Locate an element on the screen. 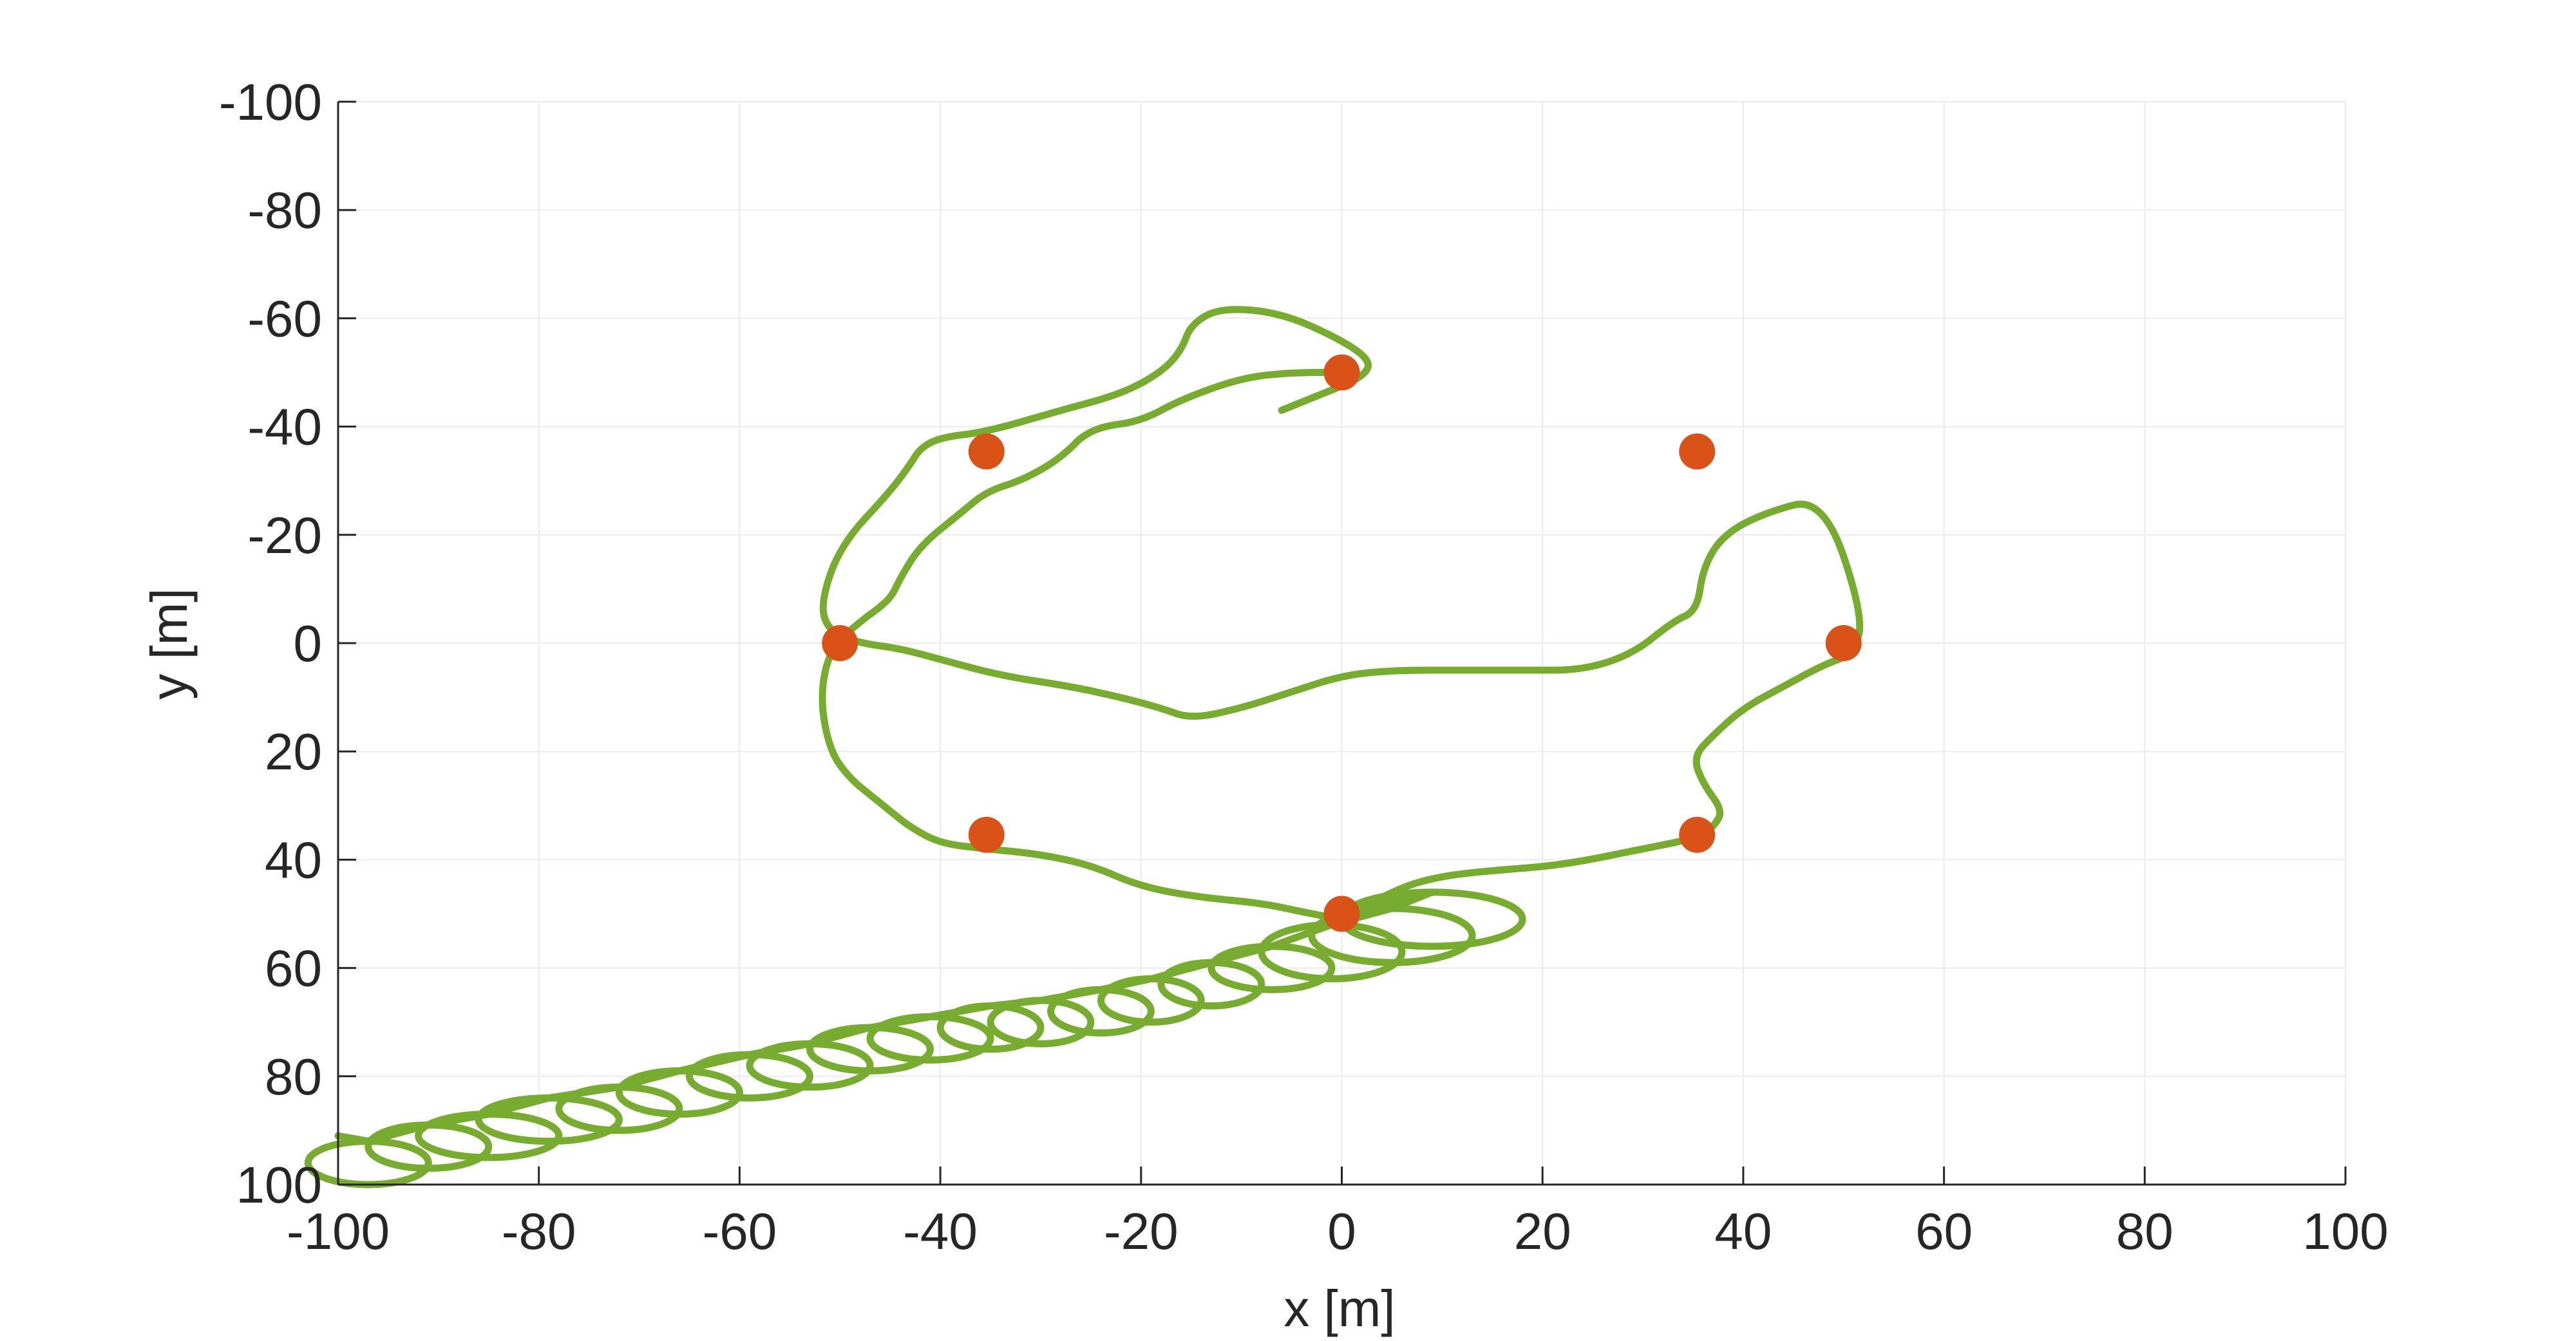 This screenshot has height=1341, width=2576. y-tick-label: 20 is located at coordinates (293, 751).